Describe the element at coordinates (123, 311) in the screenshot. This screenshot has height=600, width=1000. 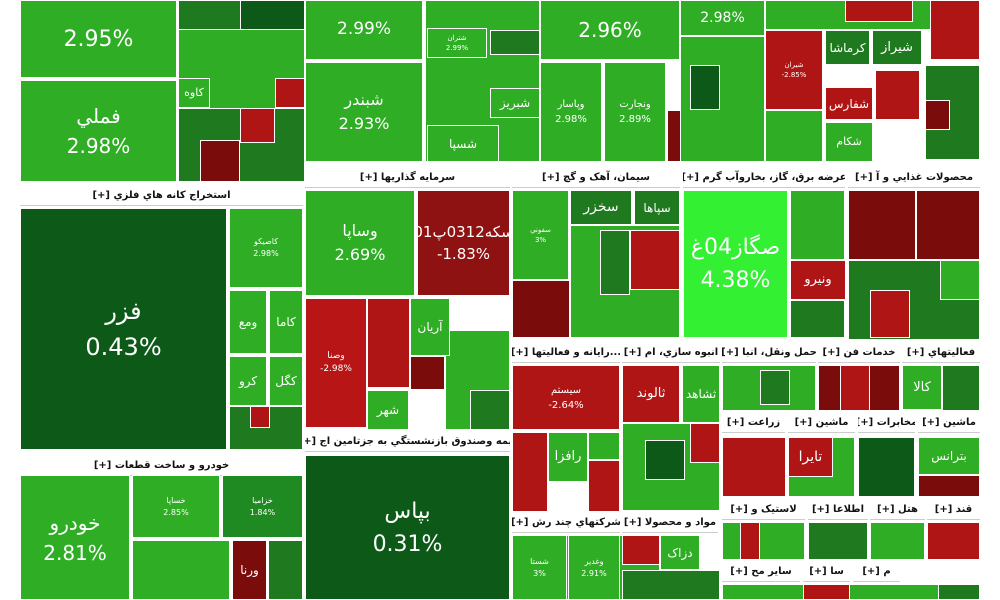
I see `ticker: فزر` at that location.